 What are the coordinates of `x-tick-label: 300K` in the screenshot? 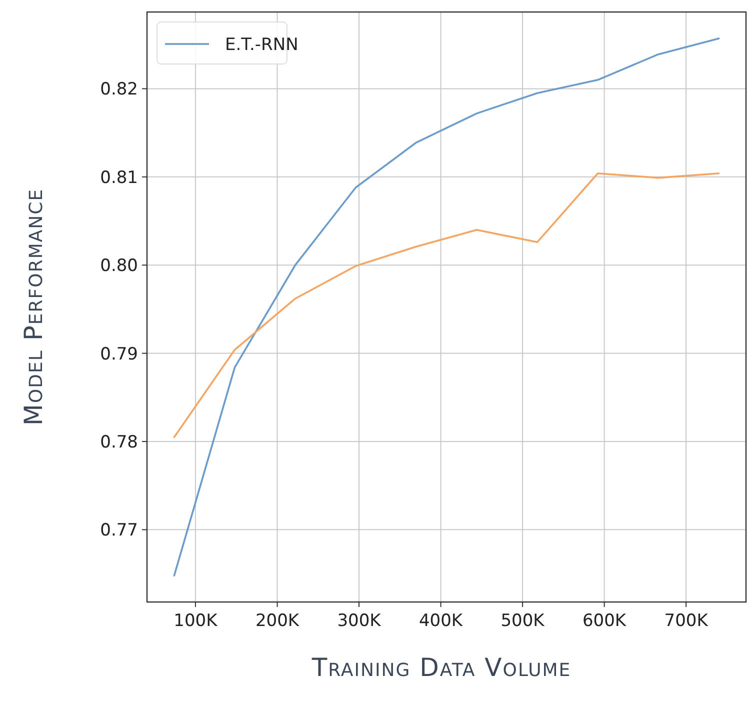 It's located at (359, 621).